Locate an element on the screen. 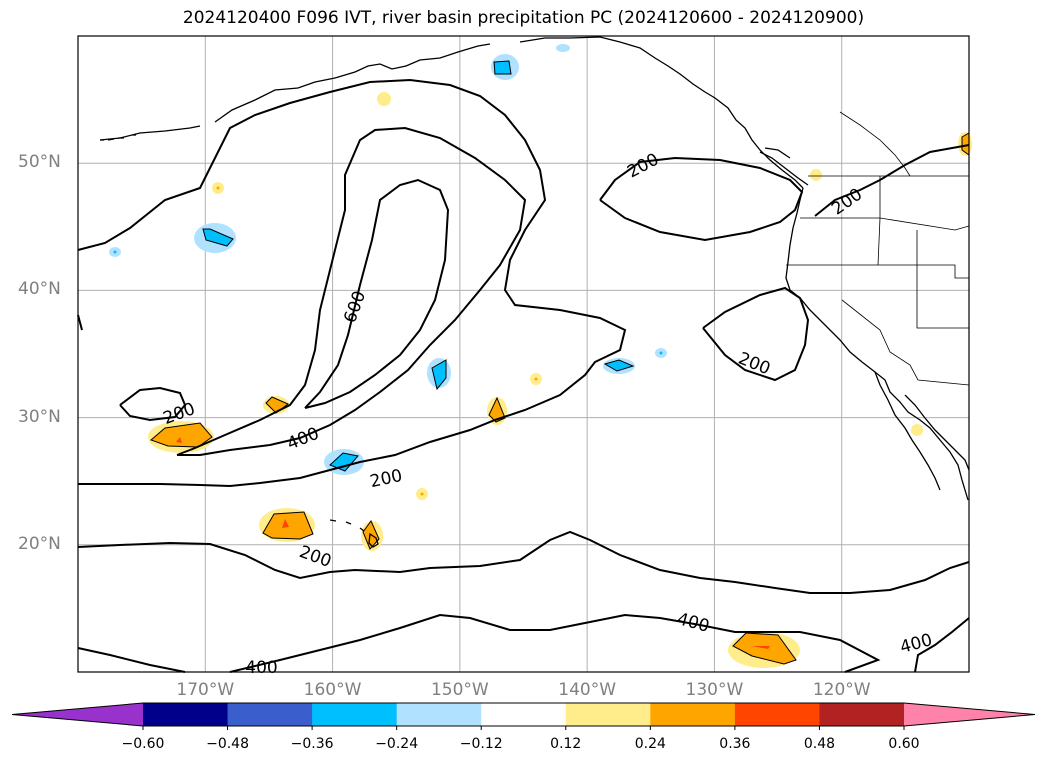  colorbar-tick-label: −0.12 is located at coordinates (481, 744).